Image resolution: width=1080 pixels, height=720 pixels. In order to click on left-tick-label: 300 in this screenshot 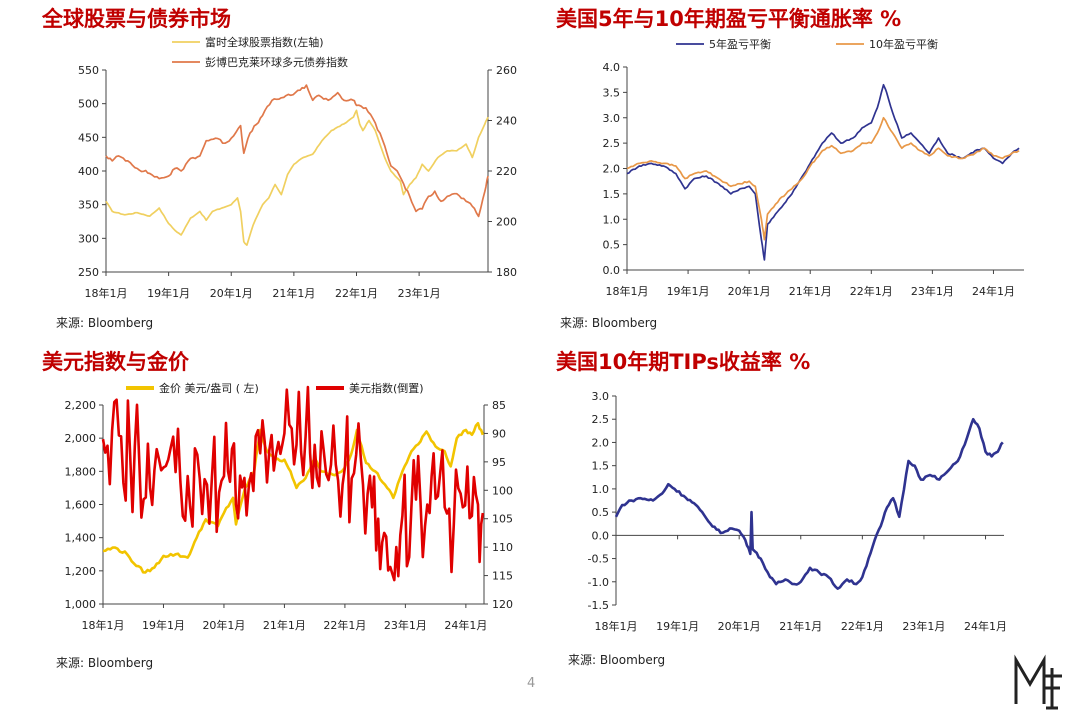, I will do `click(88, 238)`.